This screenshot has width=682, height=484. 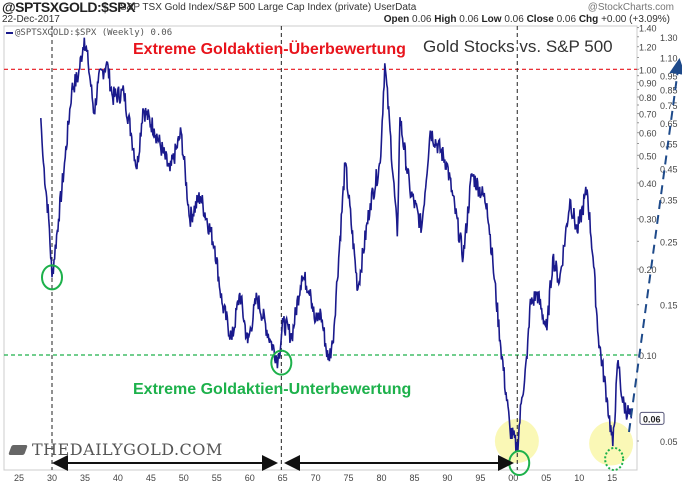 What do you see at coordinates (669, 242) in the screenshot?
I see `y-tick-label: 0.25` at bounding box center [669, 242].